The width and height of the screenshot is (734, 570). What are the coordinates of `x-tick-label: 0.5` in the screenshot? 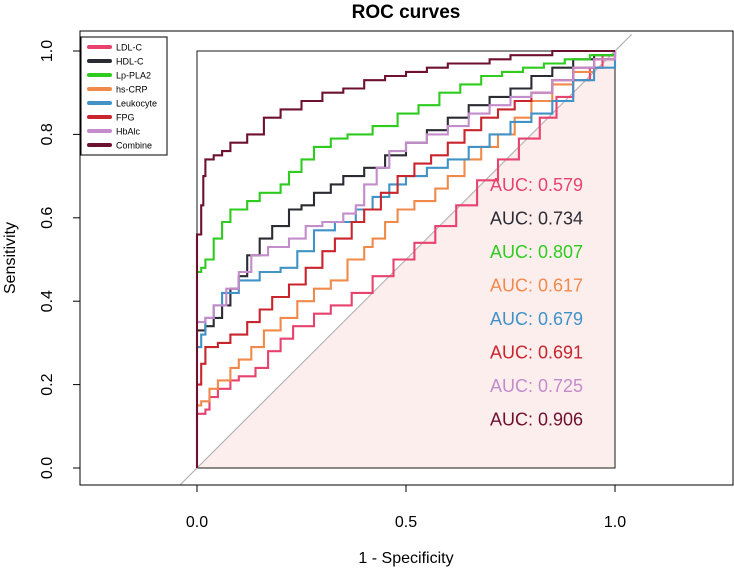 It's located at (406, 522).